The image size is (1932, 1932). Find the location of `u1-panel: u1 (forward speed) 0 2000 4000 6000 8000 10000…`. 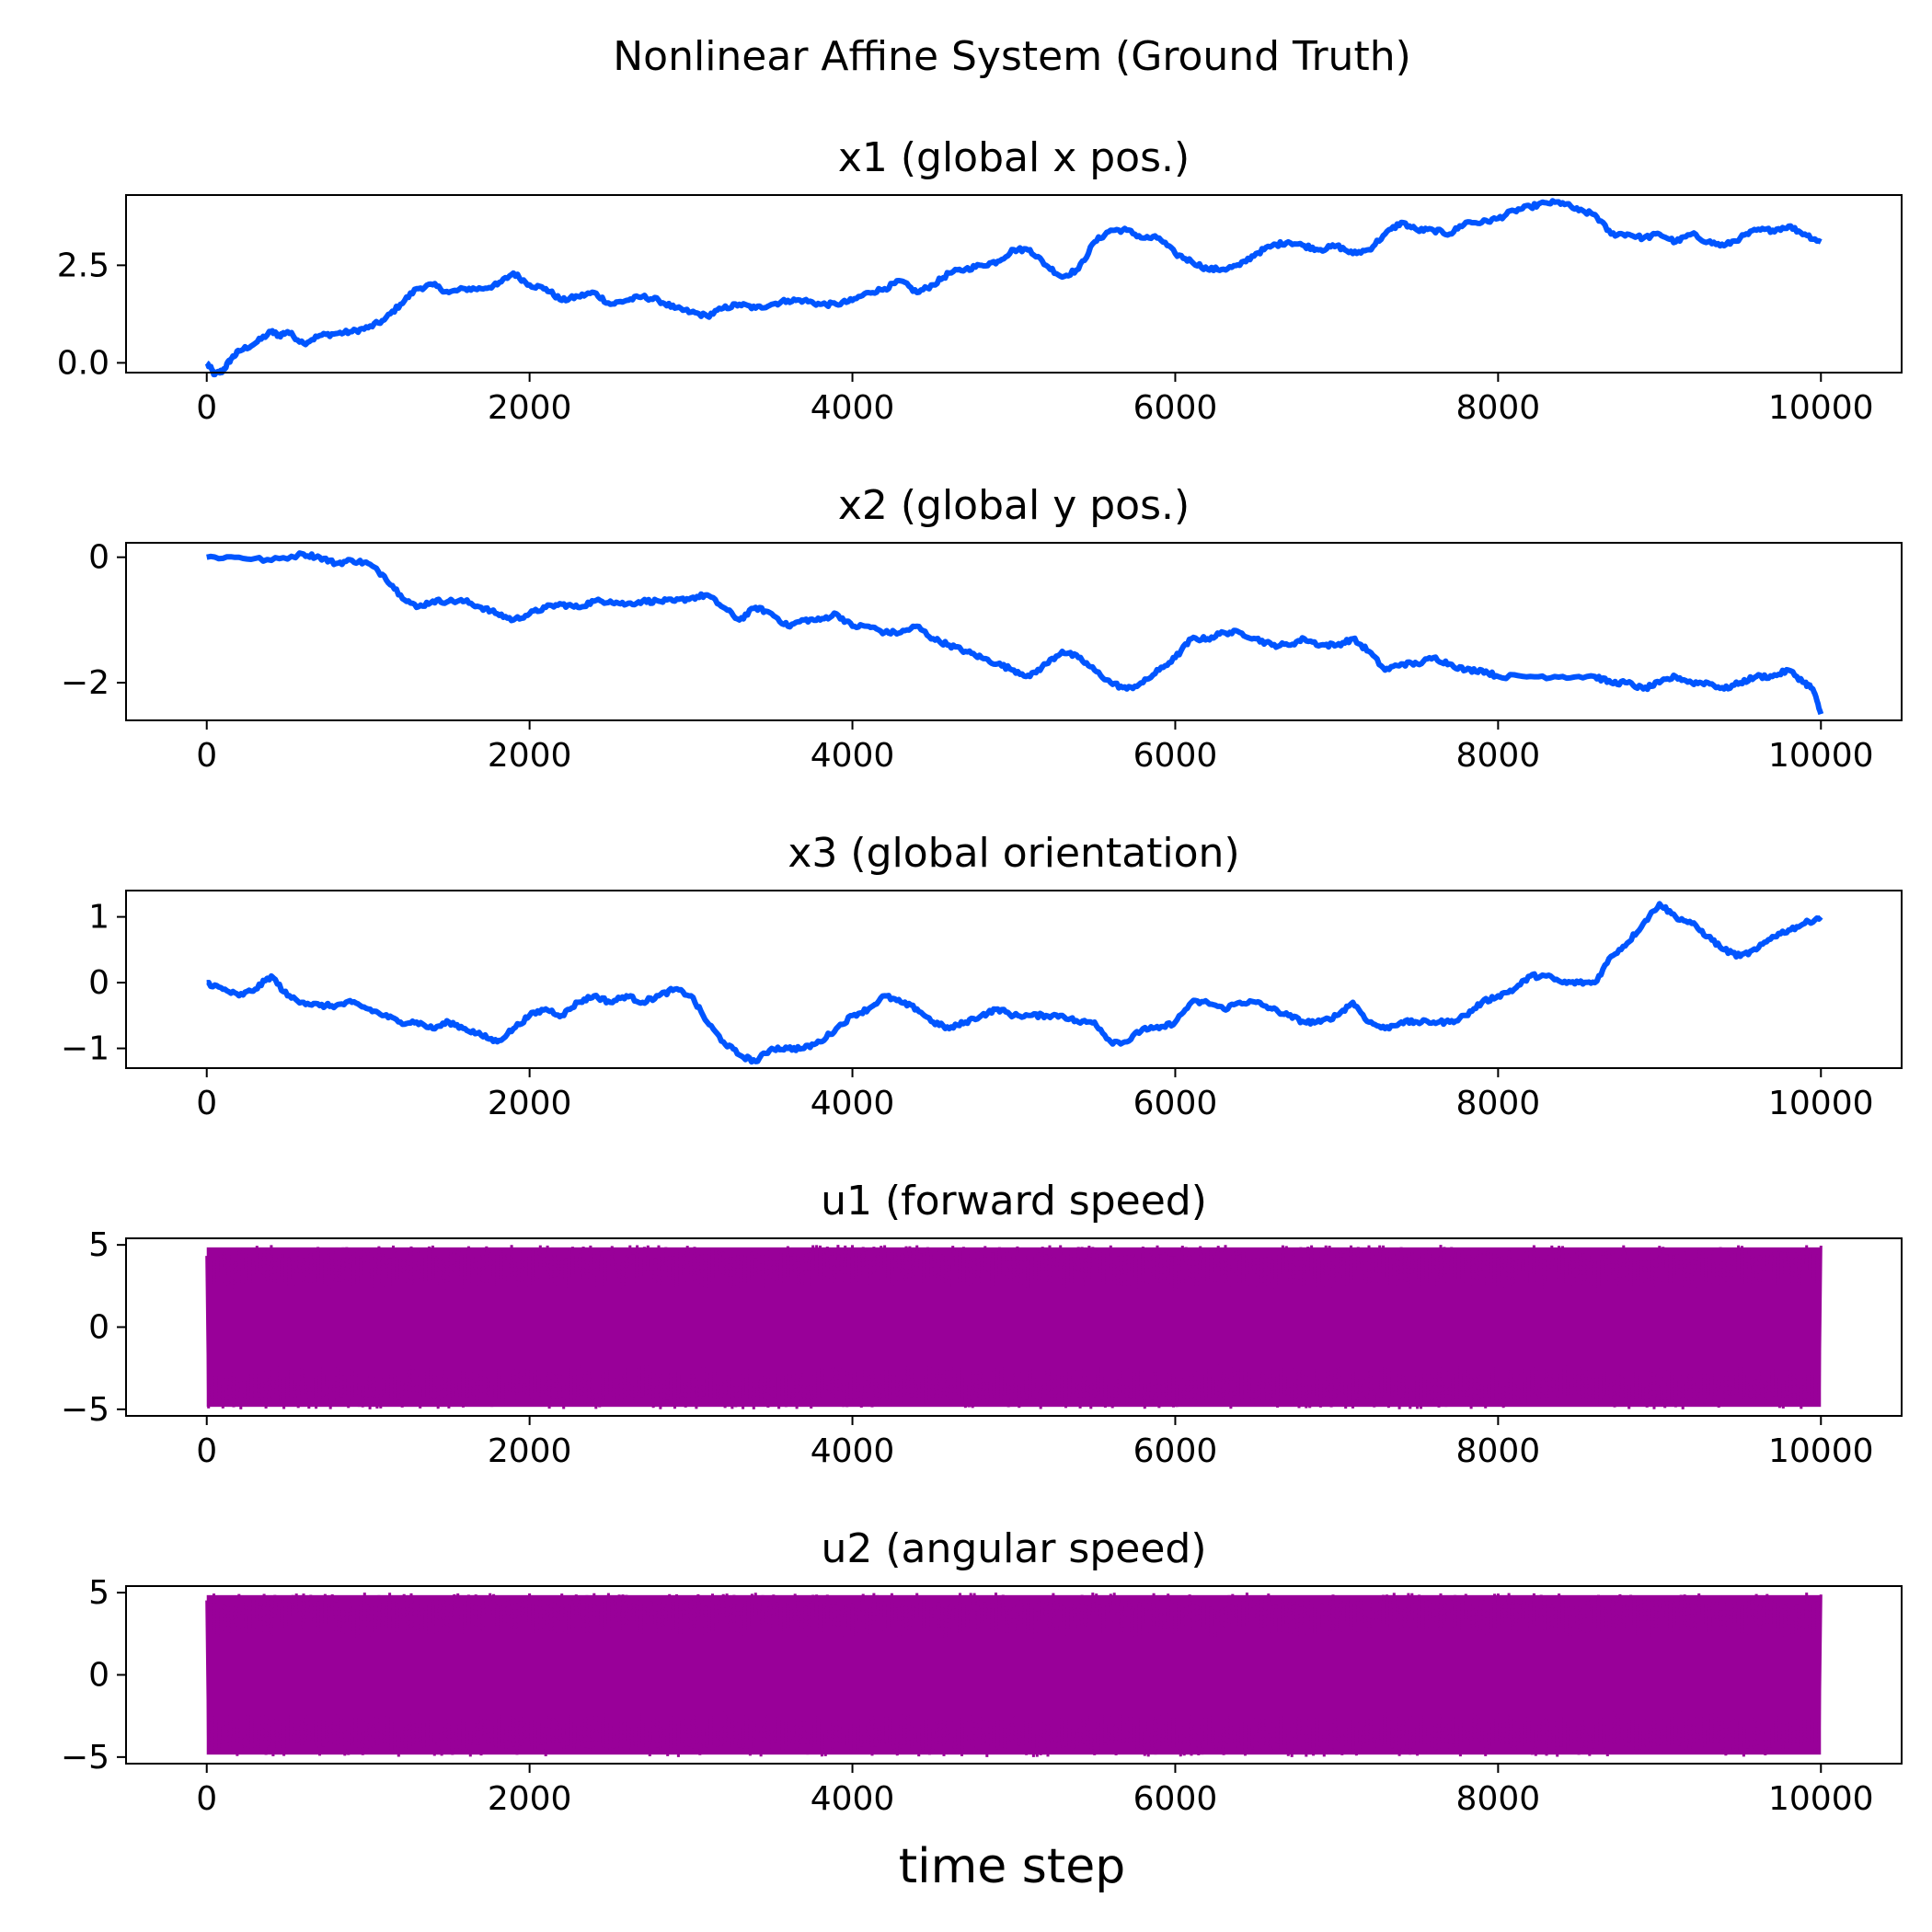

u1-panel: u1 (forward speed) 0 2000 4000 6000 8000 10000… is located at coordinates (982, 1324).